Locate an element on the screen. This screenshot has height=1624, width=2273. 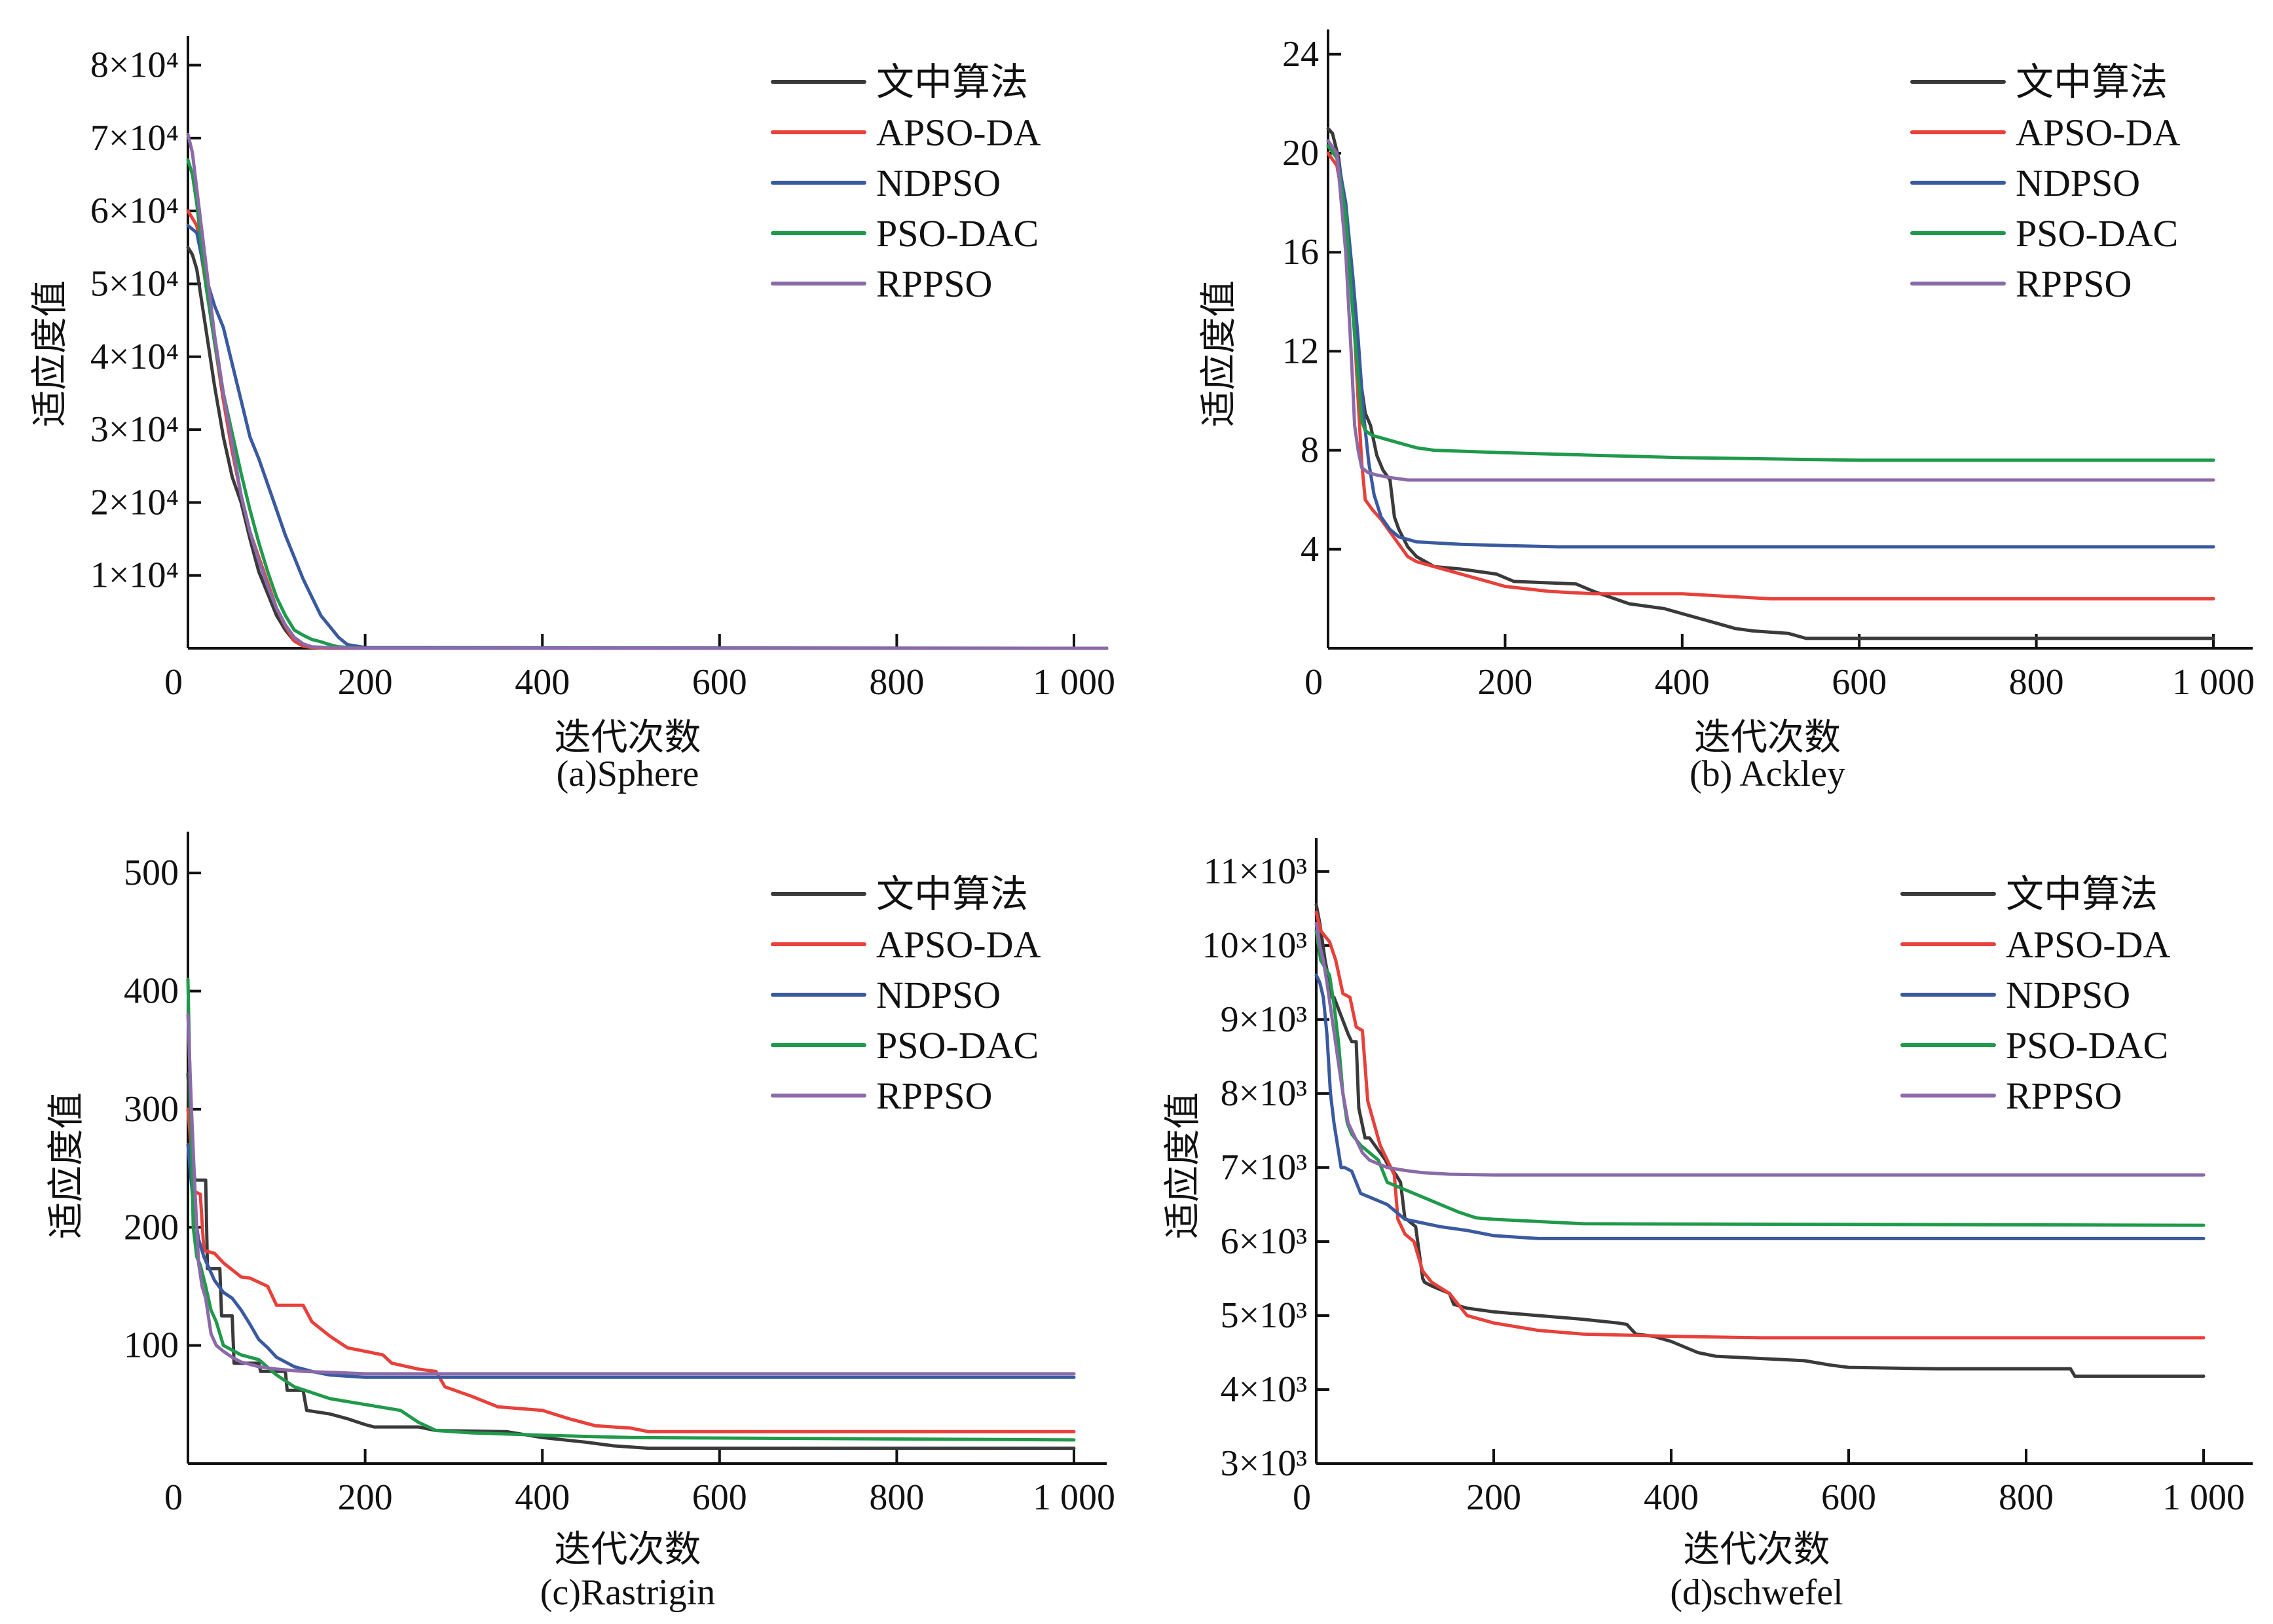
y-tick-label: 6×10⁴ is located at coordinates (134, 211).